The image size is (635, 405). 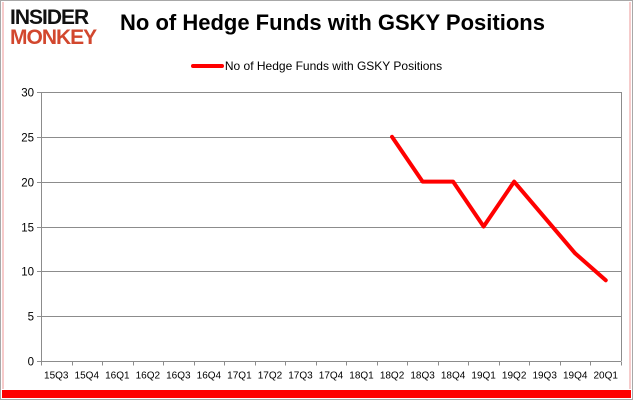 What do you see at coordinates (422, 376) in the screenshot?
I see `x-tick-label: 18Q3` at bounding box center [422, 376].